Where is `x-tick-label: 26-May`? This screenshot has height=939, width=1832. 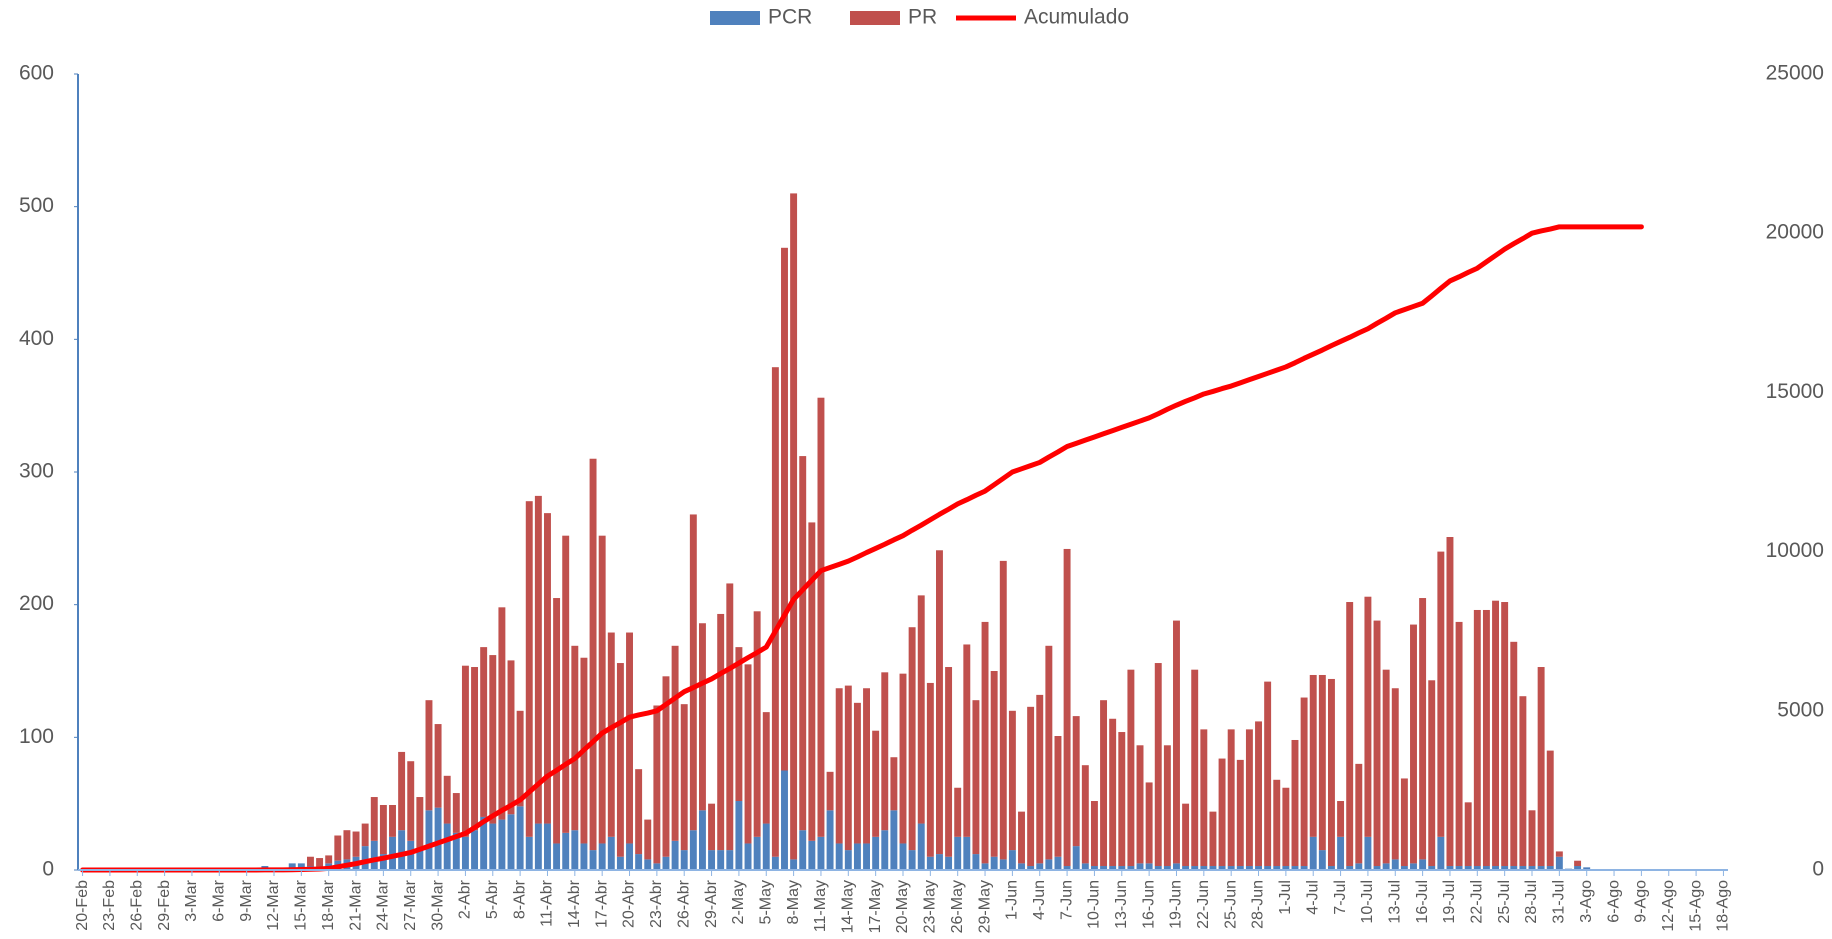 x-tick-label: 26-May is located at coordinates (957, 906).